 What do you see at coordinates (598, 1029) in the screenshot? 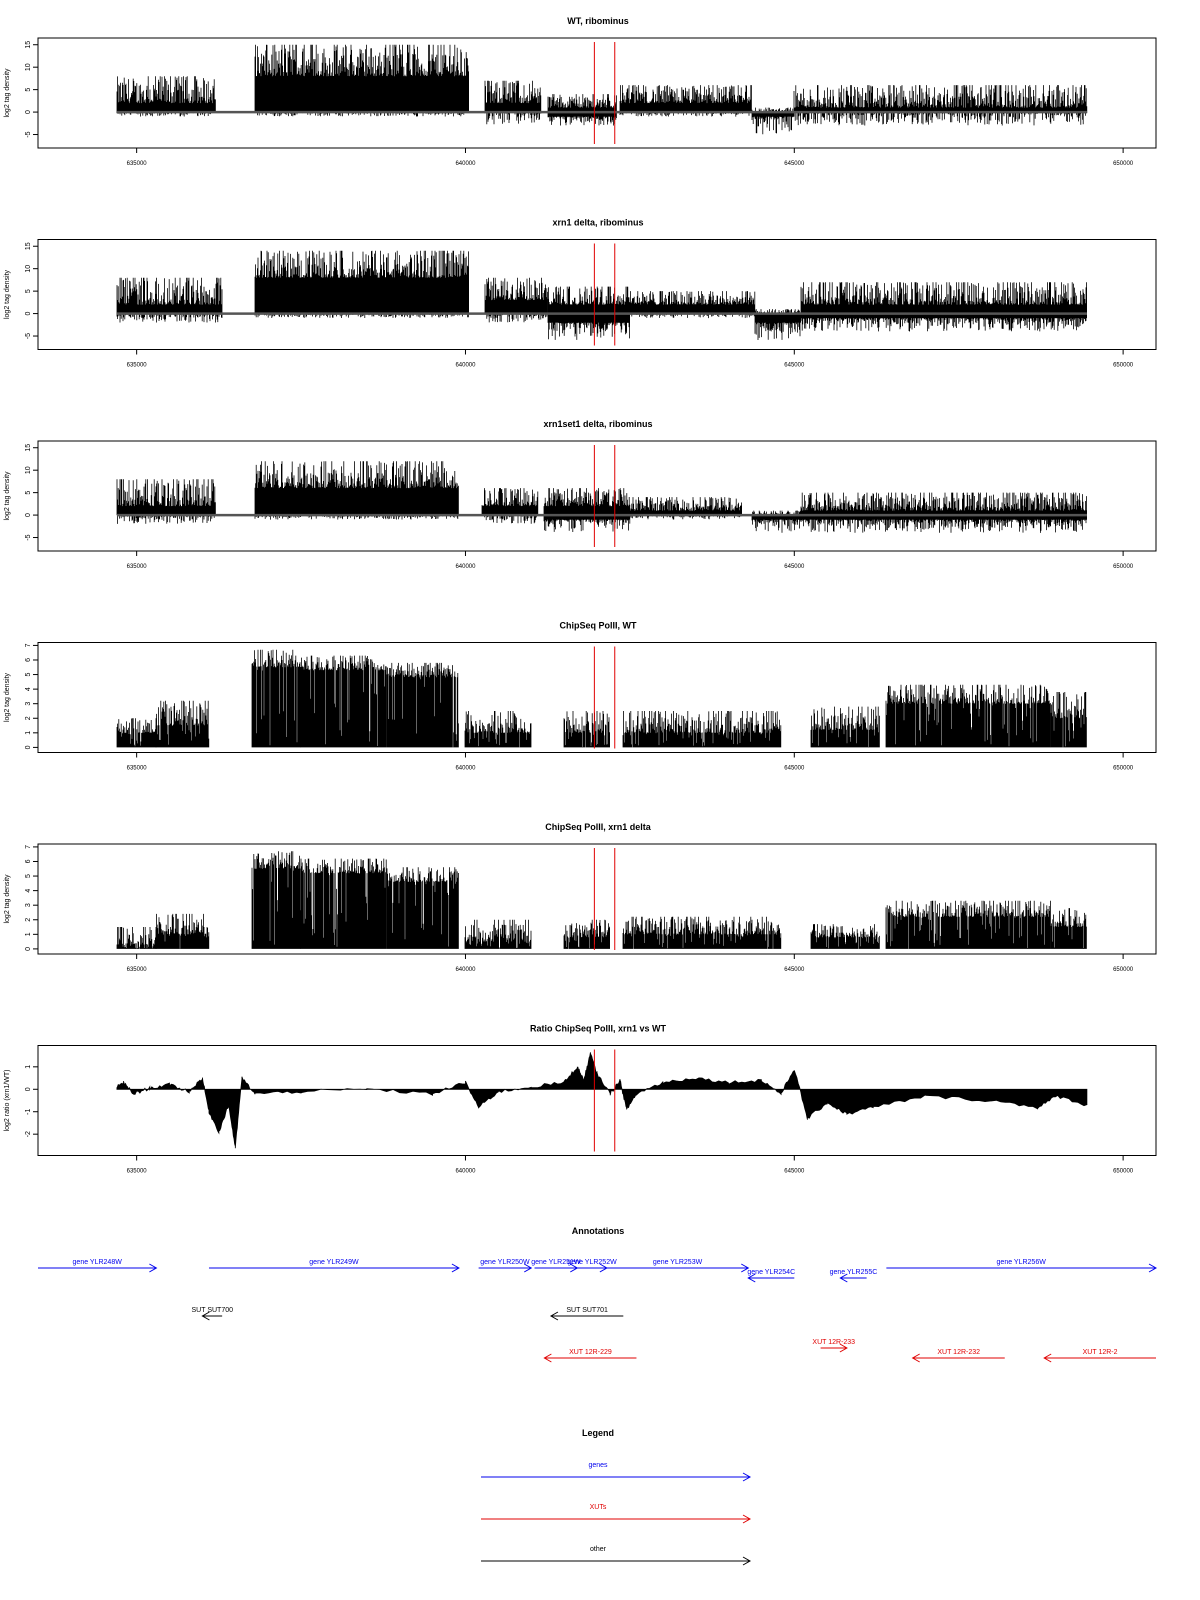
I see `panel-title: Ratio ChipSeq PolII, xrn1 vs WT` at bounding box center [598, 1029].